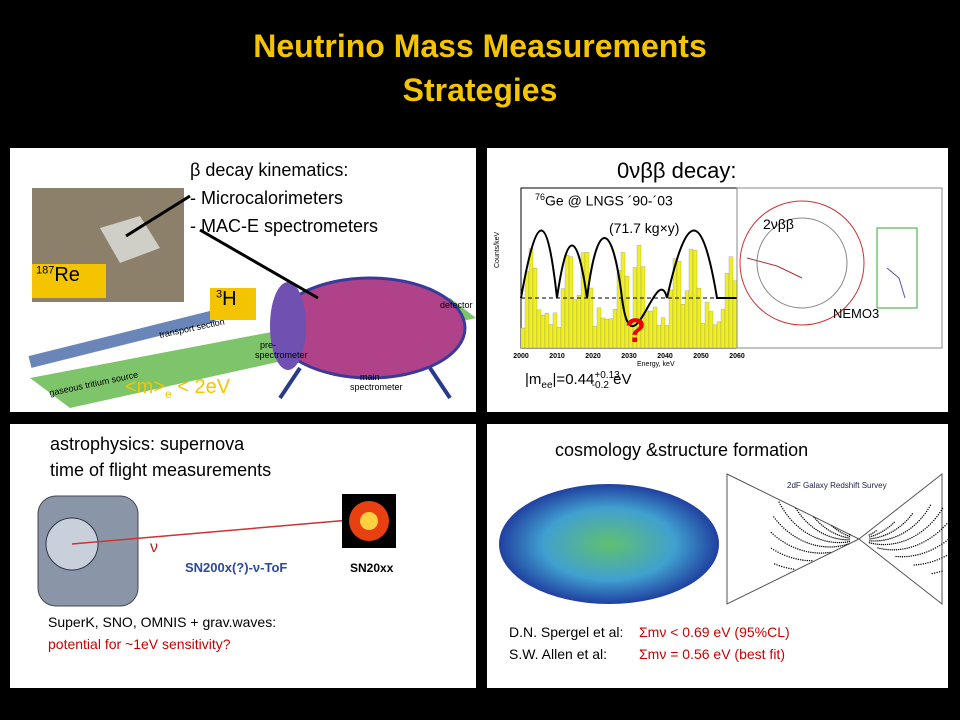 The width and height of the screenshot is (960, 720). What do you see at coordinates (369, 521) in the screenshot?
I see `sn-core` at bounding box center [369, 521].